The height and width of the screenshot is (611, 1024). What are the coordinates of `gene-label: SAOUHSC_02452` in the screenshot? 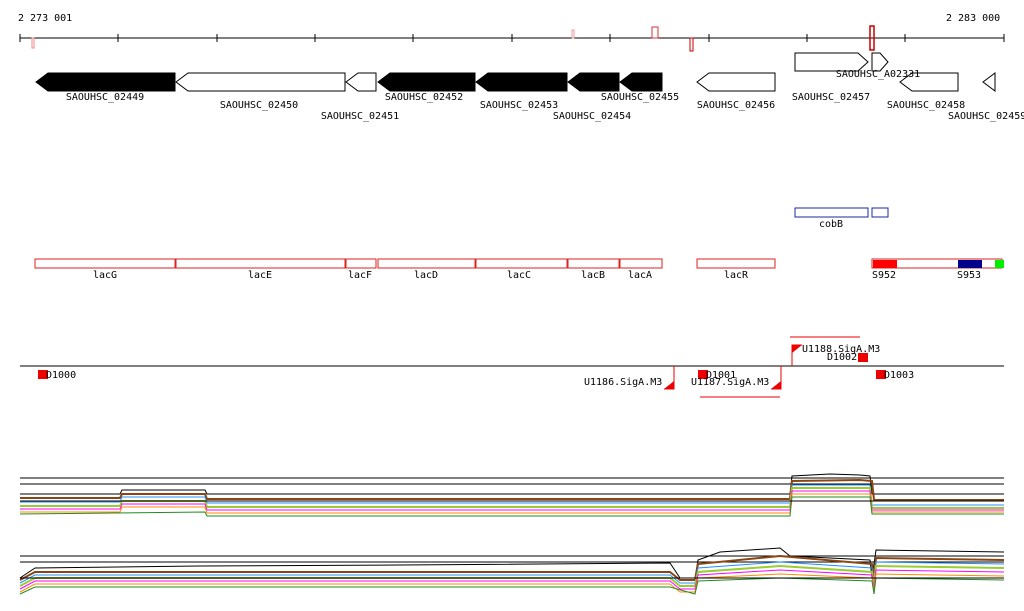 It's located at (424, 97).